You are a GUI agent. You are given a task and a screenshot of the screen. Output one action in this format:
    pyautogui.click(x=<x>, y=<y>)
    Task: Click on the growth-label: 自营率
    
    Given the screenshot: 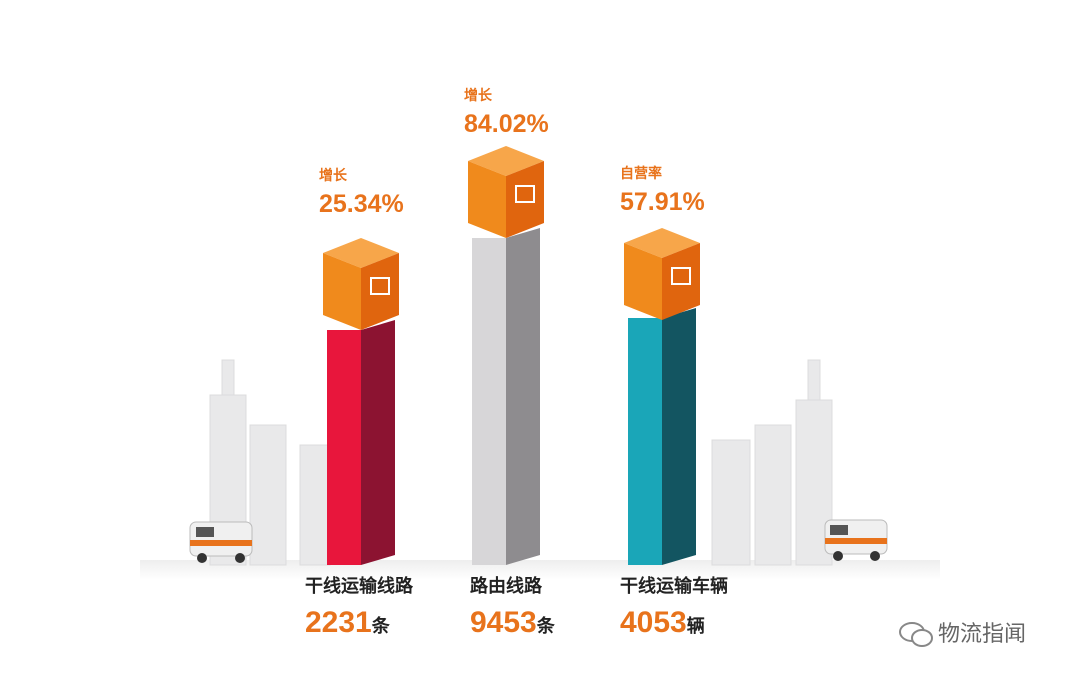 What is the action you would take?
    pyautogui.click(x=641, y=173)
    